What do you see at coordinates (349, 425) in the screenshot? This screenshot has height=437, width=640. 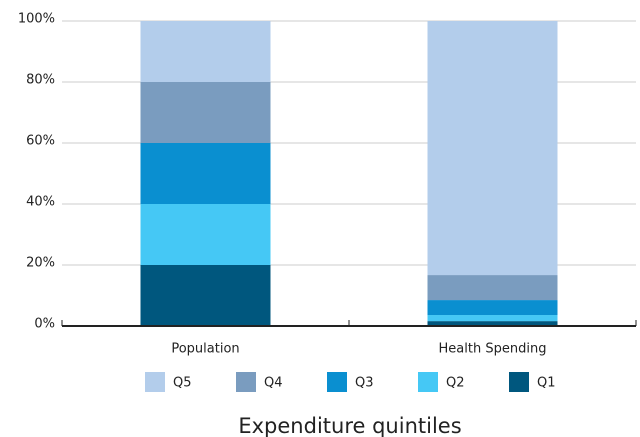 I see `x-axis-title: Expenditure quintiles` at bounding box center [349, 425].